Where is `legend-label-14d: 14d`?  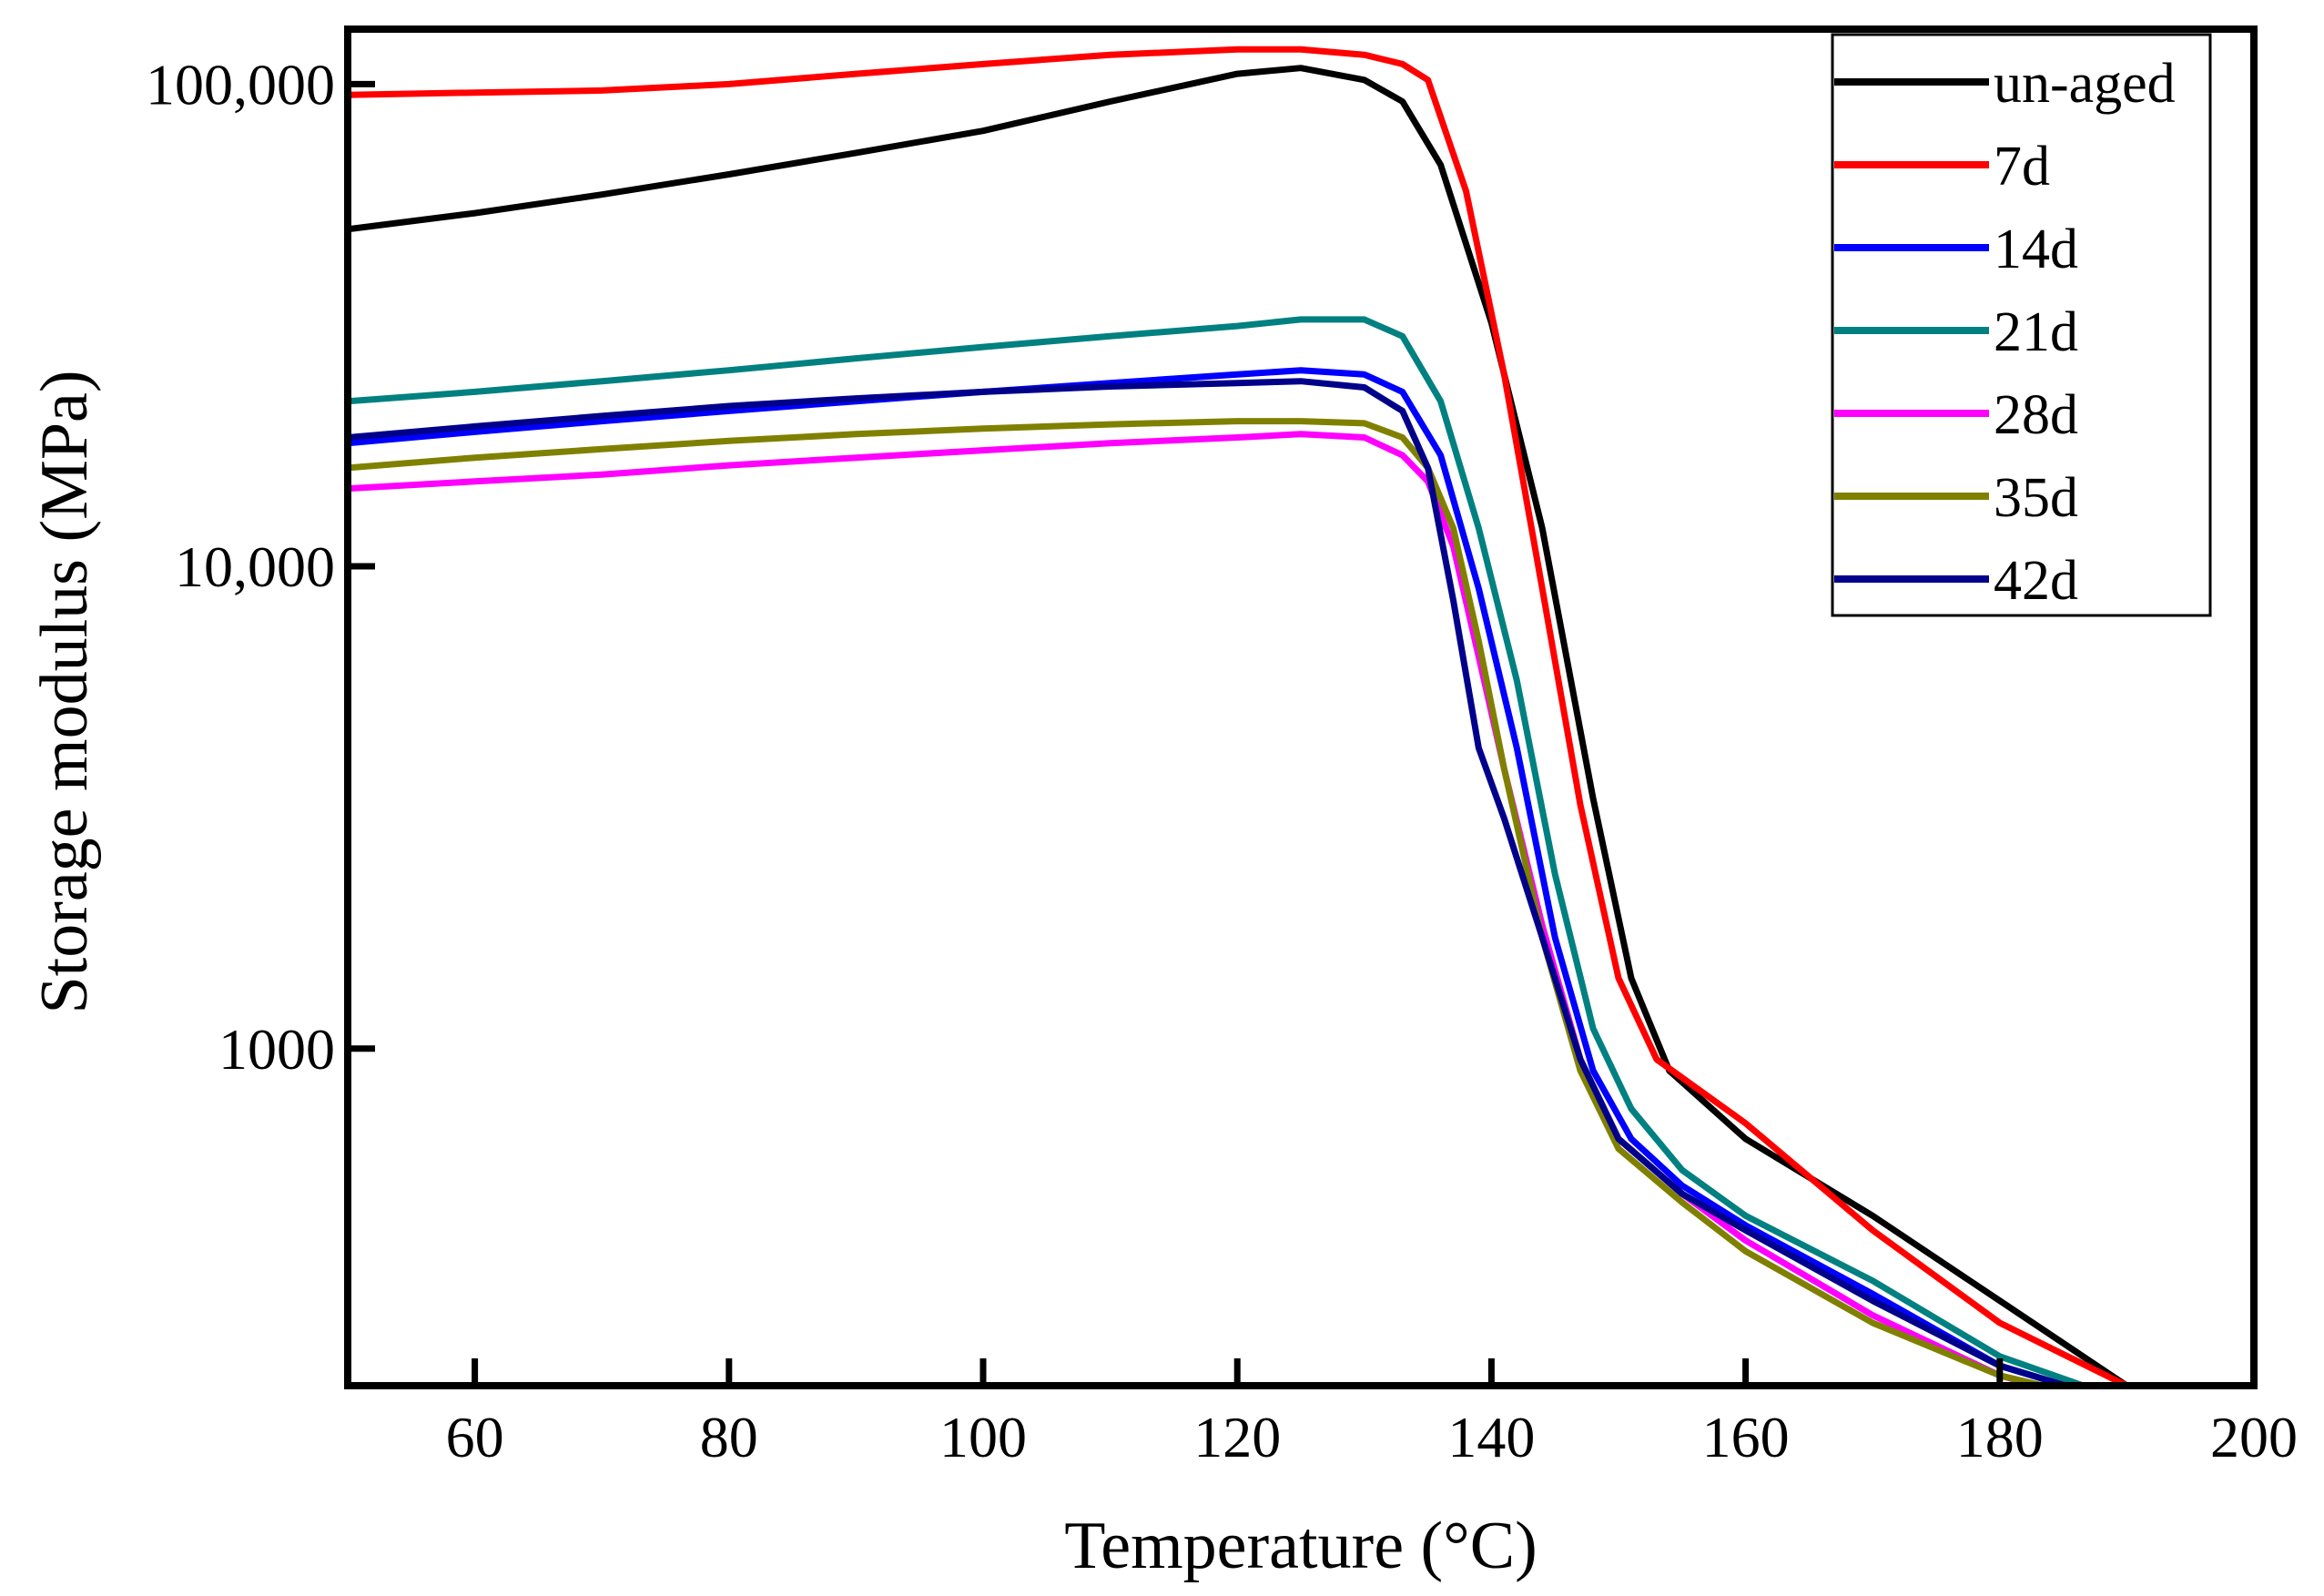
legend-label-14d: 14d is located at coordinates (2036, 249).